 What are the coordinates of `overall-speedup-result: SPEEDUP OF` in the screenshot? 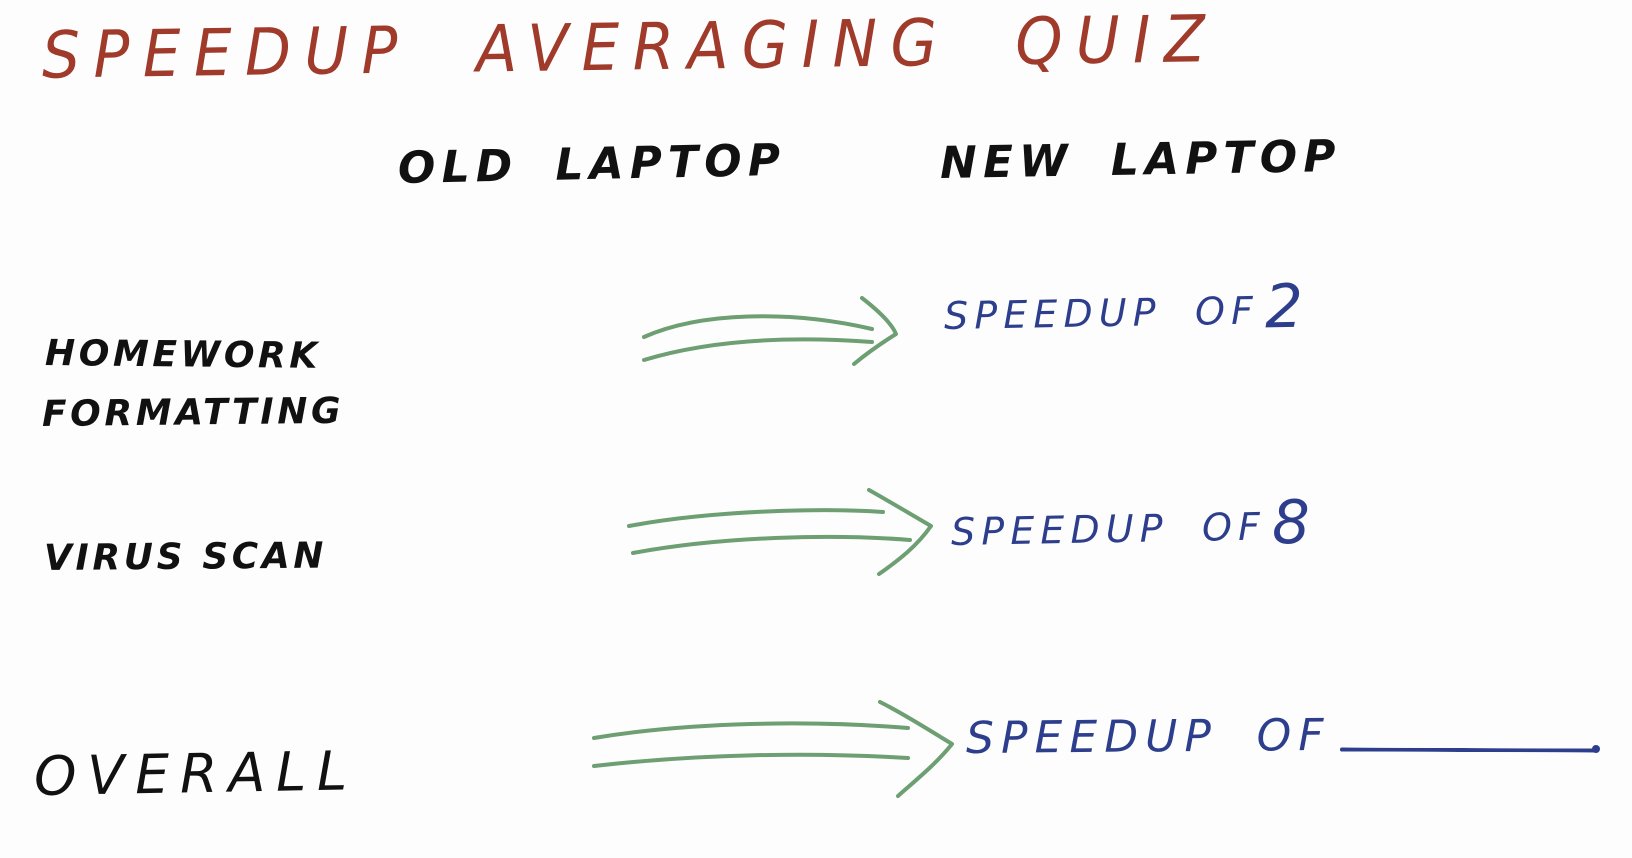 It's located at (1148, 737).